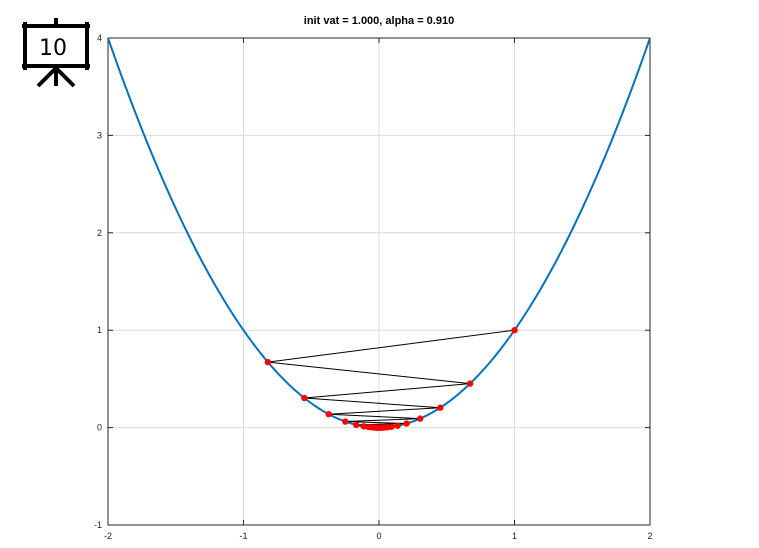  I want to click on presentation-board-icon: 10, so click(56, 53).